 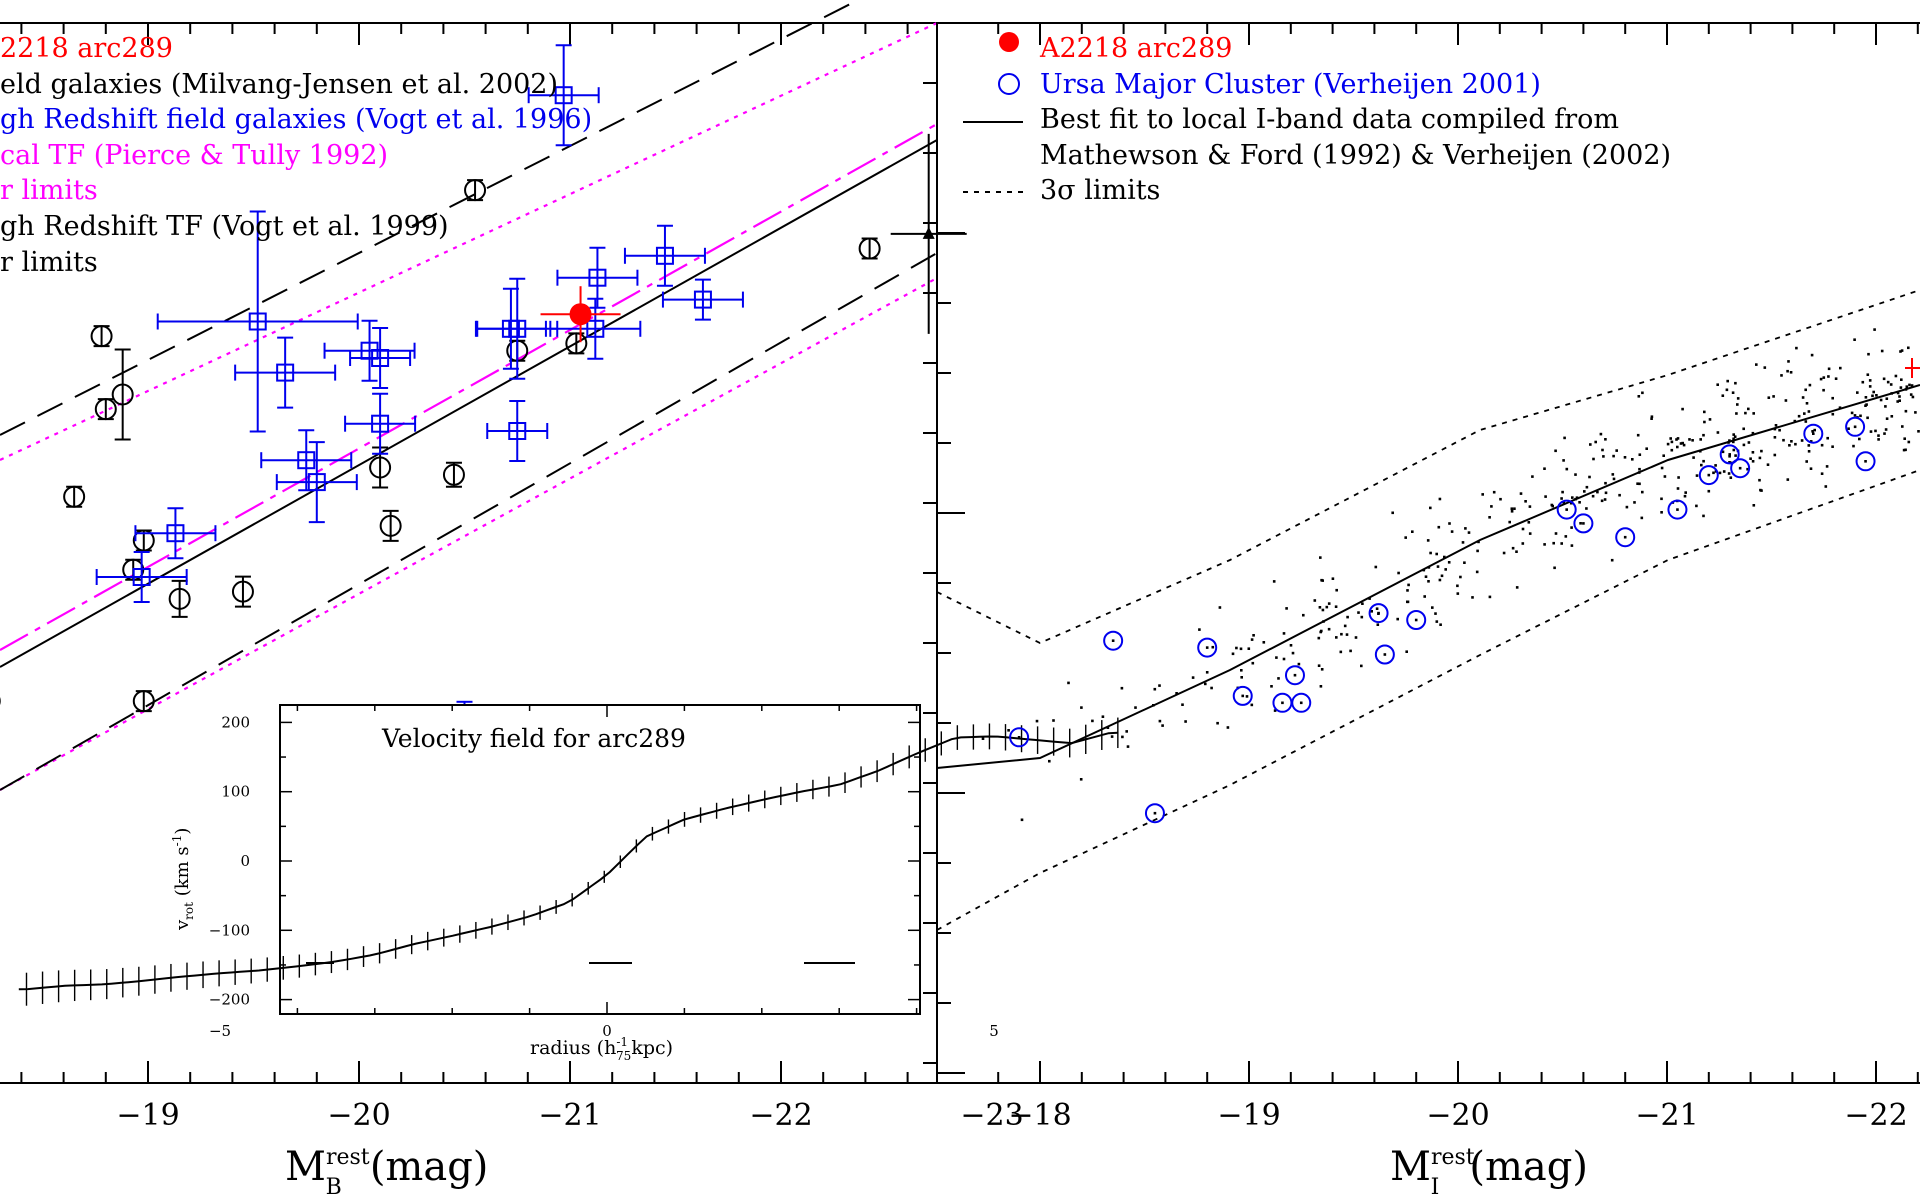 What do you see at coordinates (224, 226) in the screenshot?
I see `left-legend-line-6: gh Redshift TF (Vogt et al. 1999)` at bounding box center [224, 226].